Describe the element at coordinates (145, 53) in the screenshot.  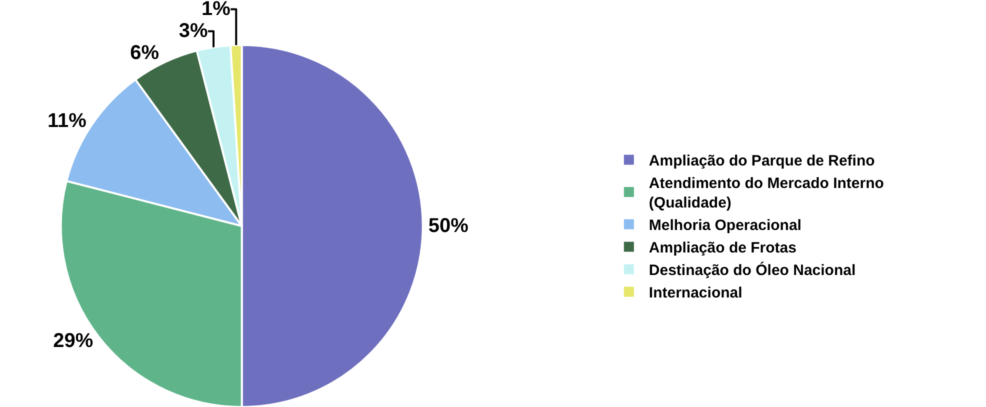
I see `data-label: 6%` at that location.